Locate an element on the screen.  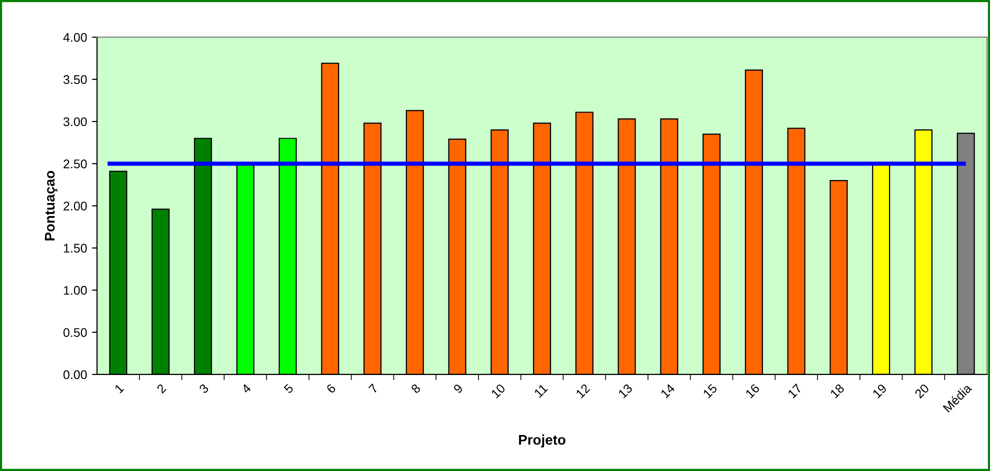
y-tick-label: 4.00 is located at coordinates (75, 37).